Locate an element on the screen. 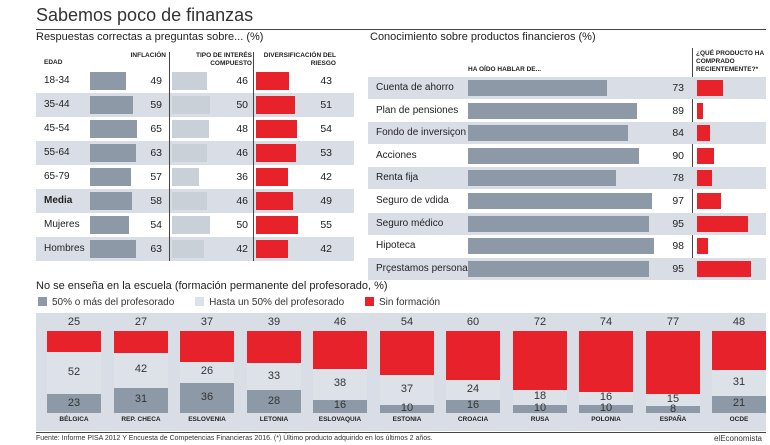  country-label: CROACIA is located at coordinates (473, 419).